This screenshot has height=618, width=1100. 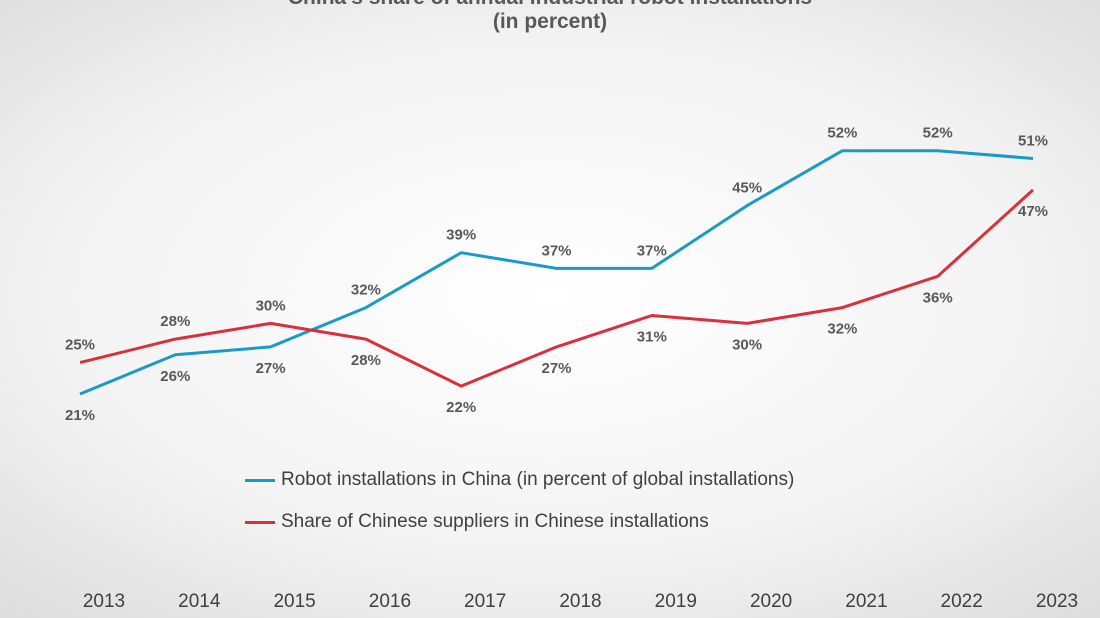 What do you see at coordinates (652, 337) in the screenshot?
I see `data-label-s1-2019: 31%` at bounding box center [652, 337].